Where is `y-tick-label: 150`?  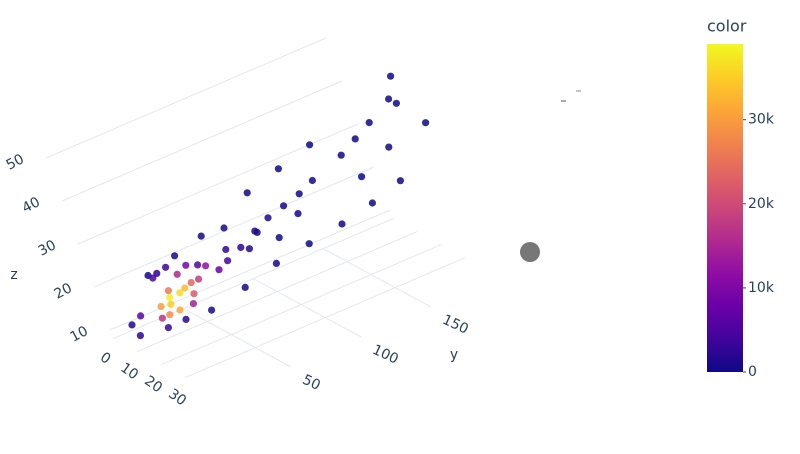
y-tick-label: 150 is located at coordinates (455, 325).